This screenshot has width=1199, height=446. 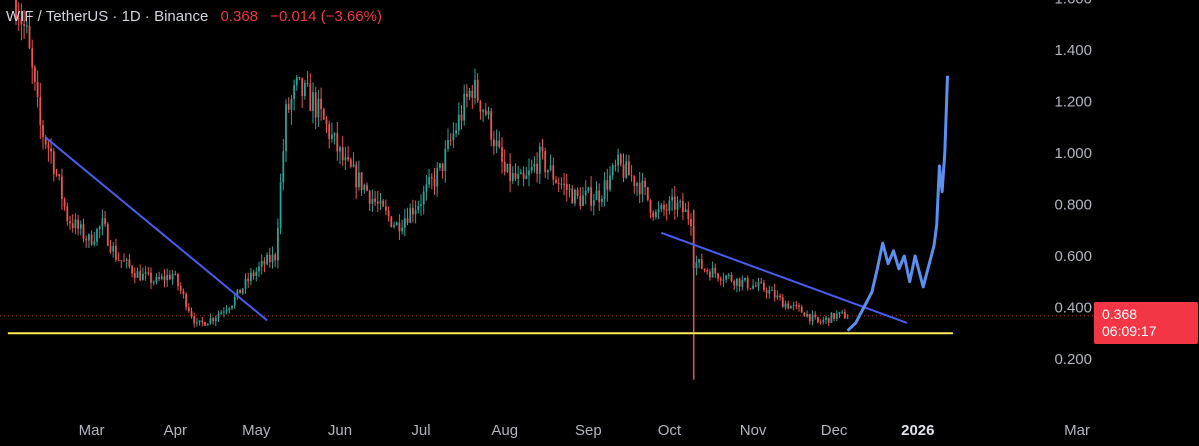 I want to click on last-price-tag: 0.368 06:09:17, so click(x=1146, y=323).